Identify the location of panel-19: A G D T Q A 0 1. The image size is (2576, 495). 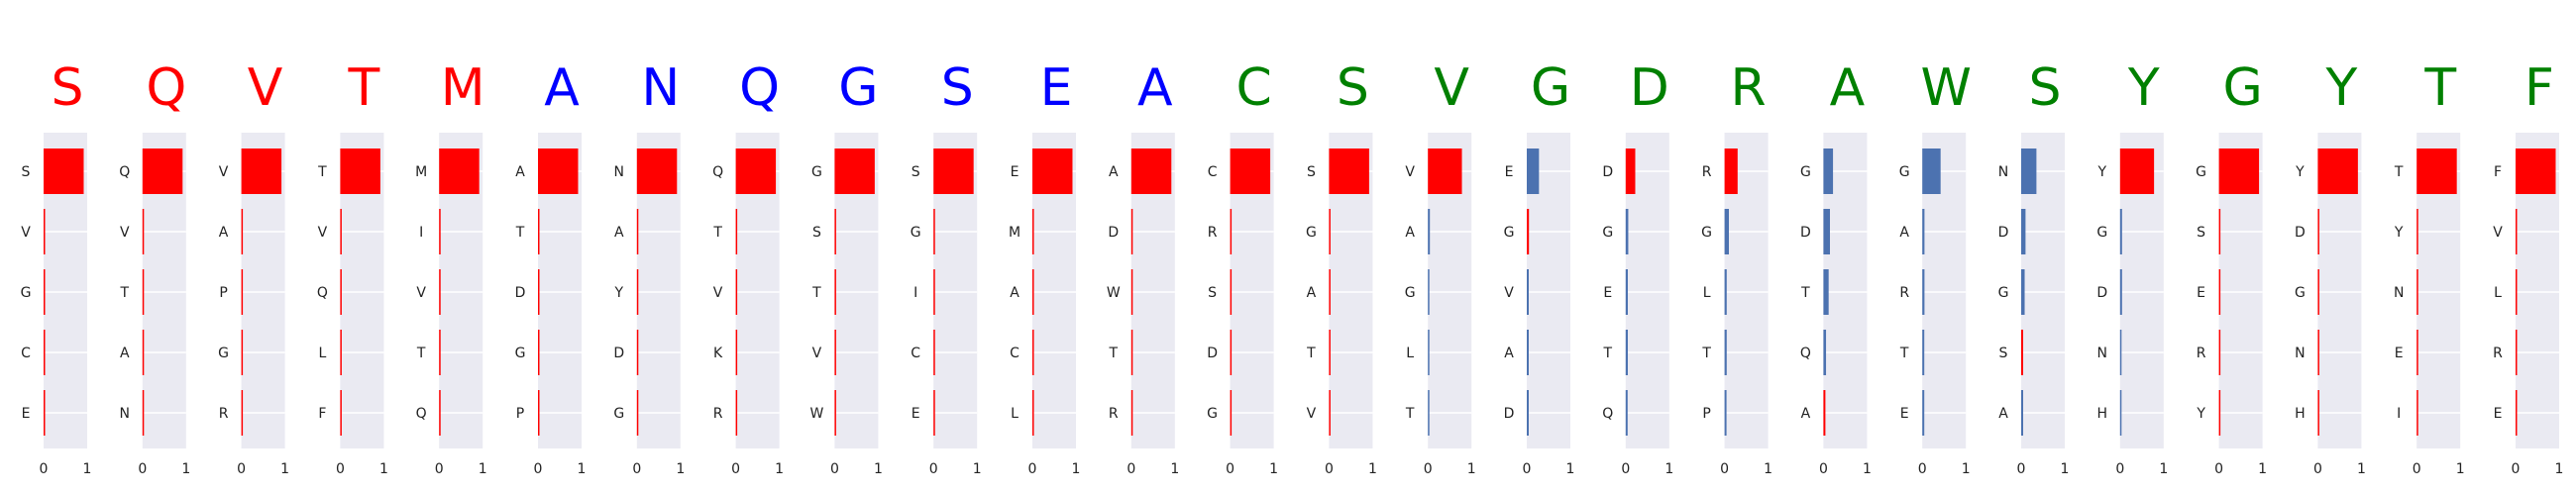
(1836, 267).